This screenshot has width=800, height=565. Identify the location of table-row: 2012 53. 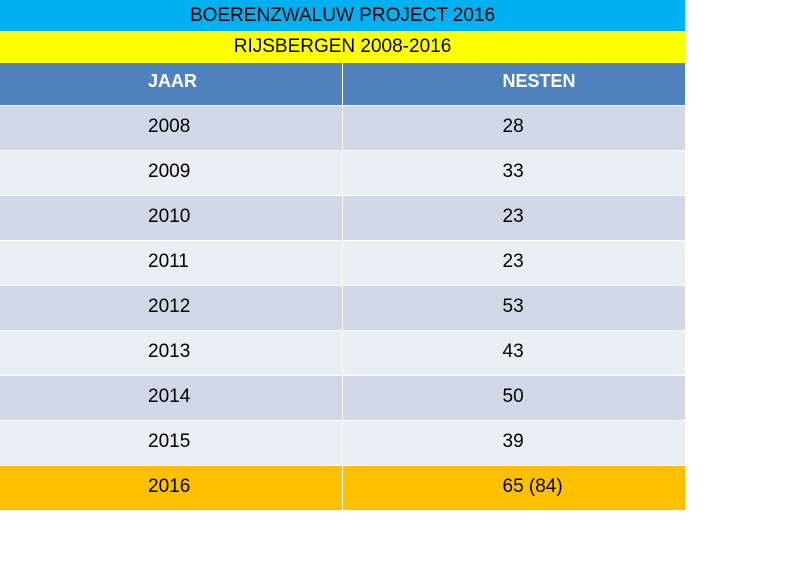
(342, 308).